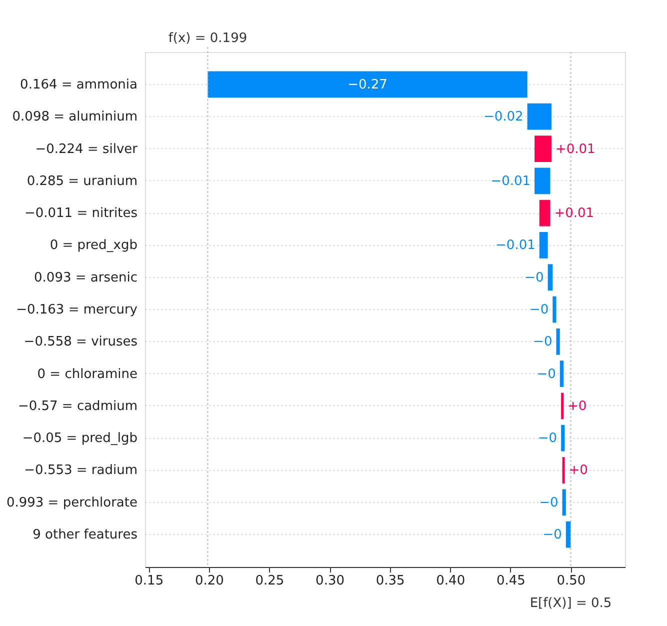 The height and width of the screenshot is (626, 667). Describe the element at coordinates (72, 502) in the screenshot. I see `y-tick-label: 0.993 = perchlorate` at that location.